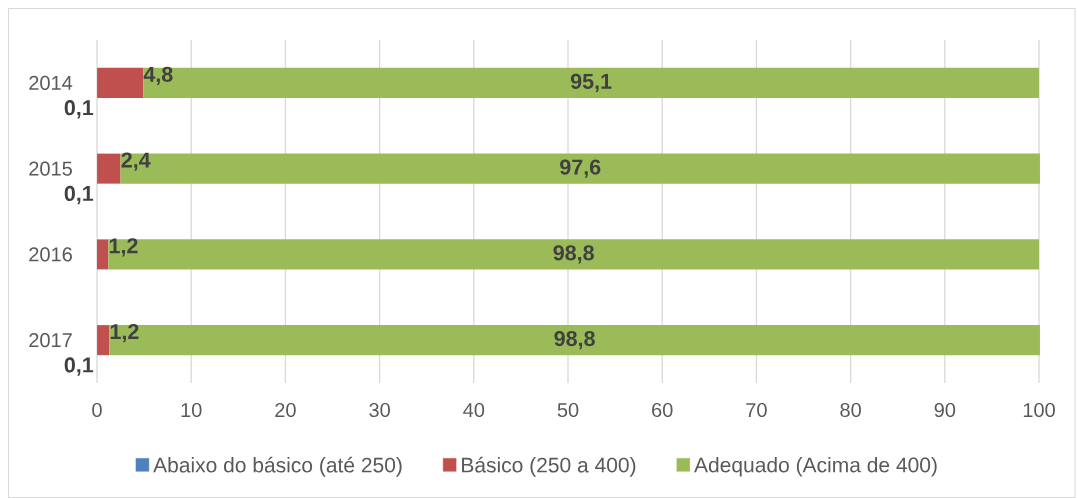 The width and height of the screenshot is (1078, 498). Describe the element at coordinates (97, 410) in the screenshot. I see `x-tick-label: 0` at that location.